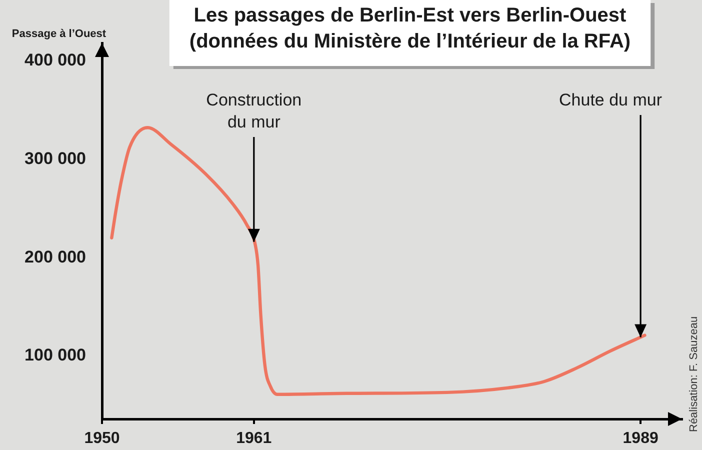 This screenshot has height=450, width=702. What do you see at coordinates (610, 100) in the screenshot?
I see `annotation: Chute du mur` at bounding box center [610, 100].